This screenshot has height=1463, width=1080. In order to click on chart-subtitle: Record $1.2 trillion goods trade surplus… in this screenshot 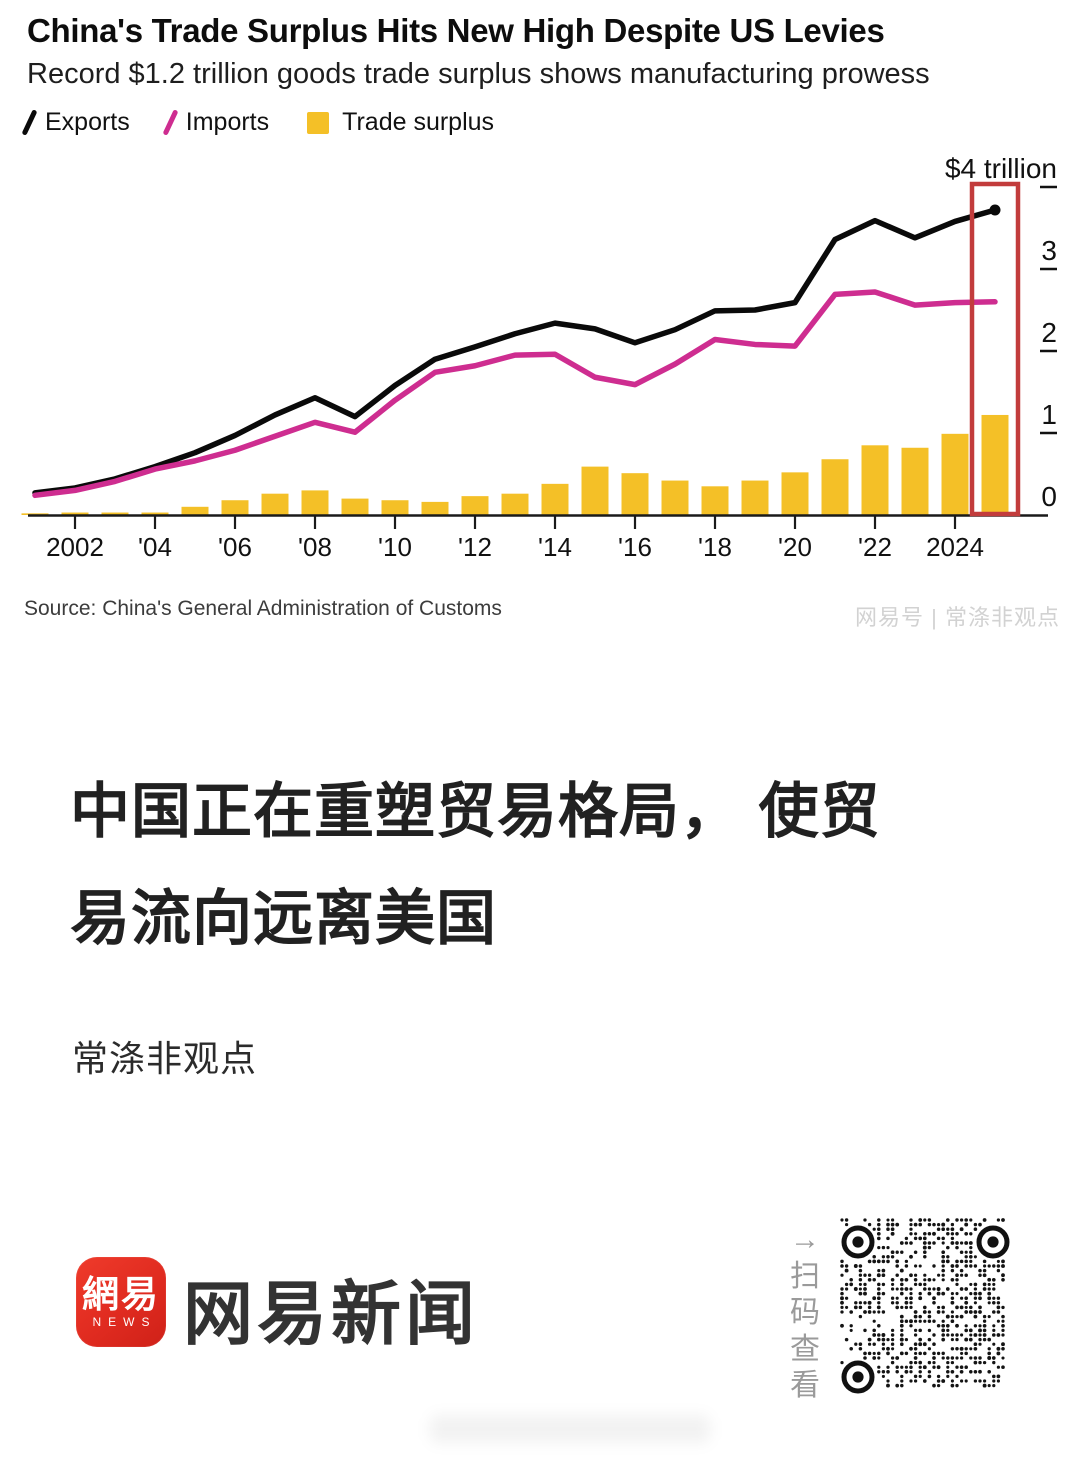, I will do `click(478, 74)`.